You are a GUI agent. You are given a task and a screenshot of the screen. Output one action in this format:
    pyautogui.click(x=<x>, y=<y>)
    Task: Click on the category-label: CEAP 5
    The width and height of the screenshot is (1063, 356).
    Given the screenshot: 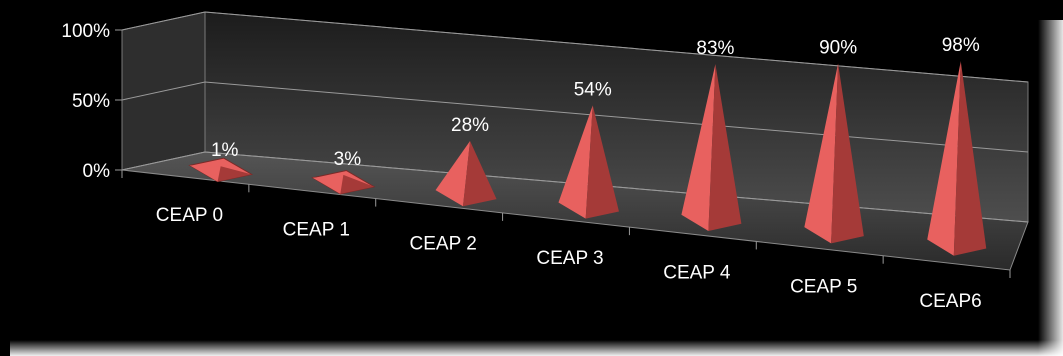 What is the action you would take?
    pyautogui.click(x=823, y=287)
    